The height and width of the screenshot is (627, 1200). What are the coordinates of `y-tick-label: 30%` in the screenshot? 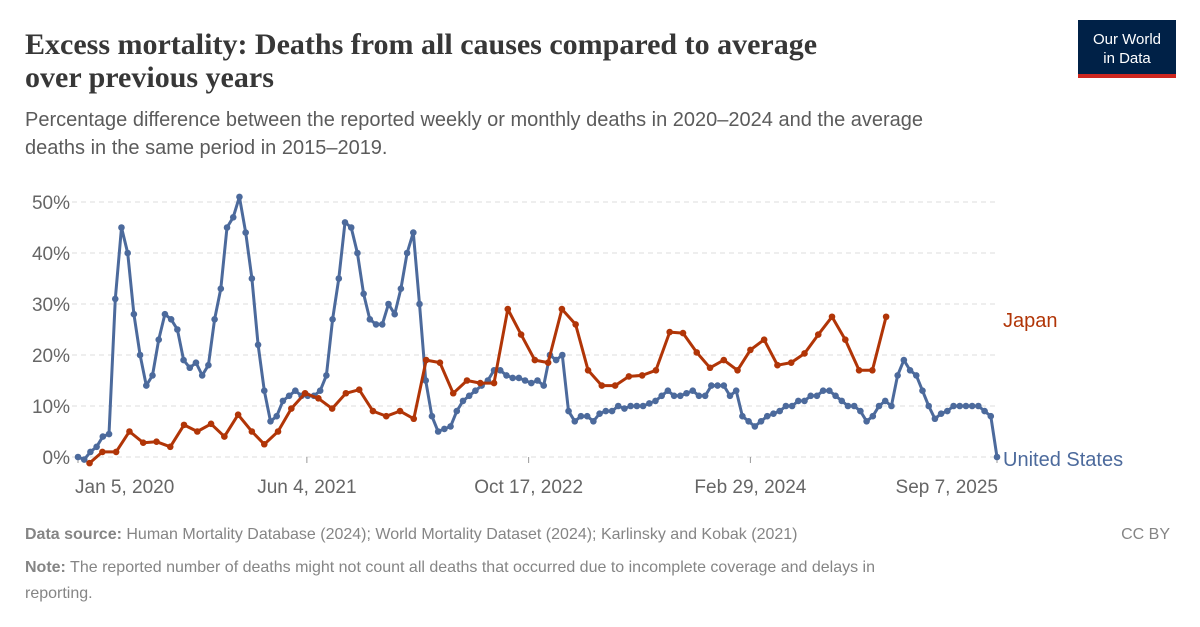 It's located at (51, 305).